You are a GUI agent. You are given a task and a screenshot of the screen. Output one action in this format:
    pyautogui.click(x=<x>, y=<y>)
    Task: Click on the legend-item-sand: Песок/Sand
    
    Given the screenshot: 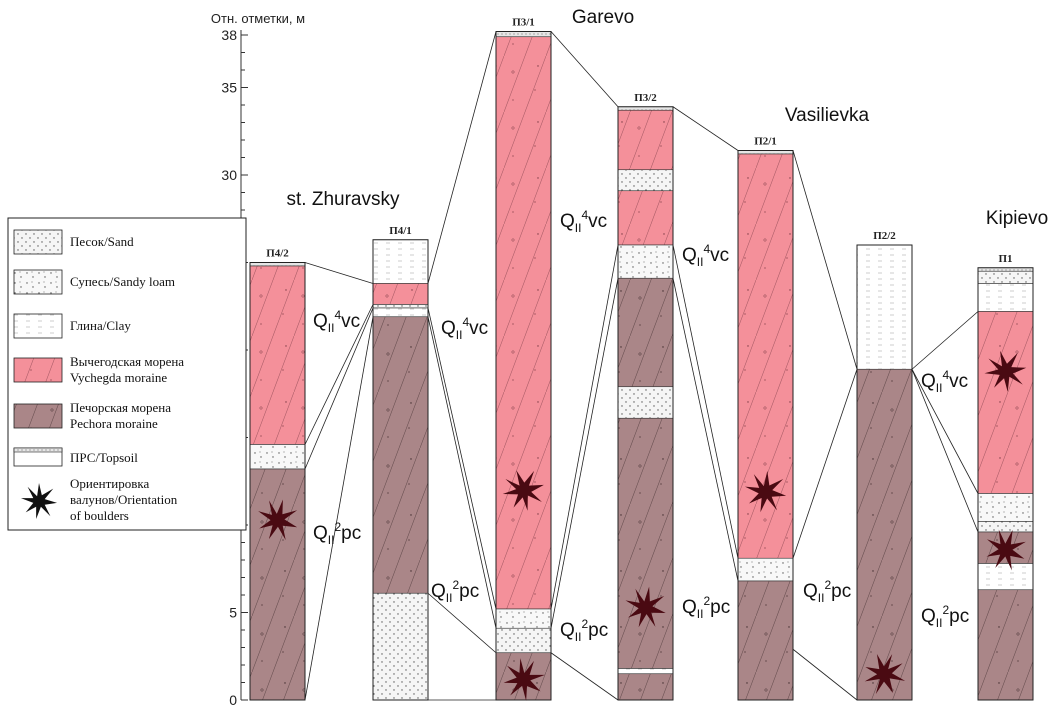 What is the action you would take?
    pyautogui.click(x=73, y=242)
    